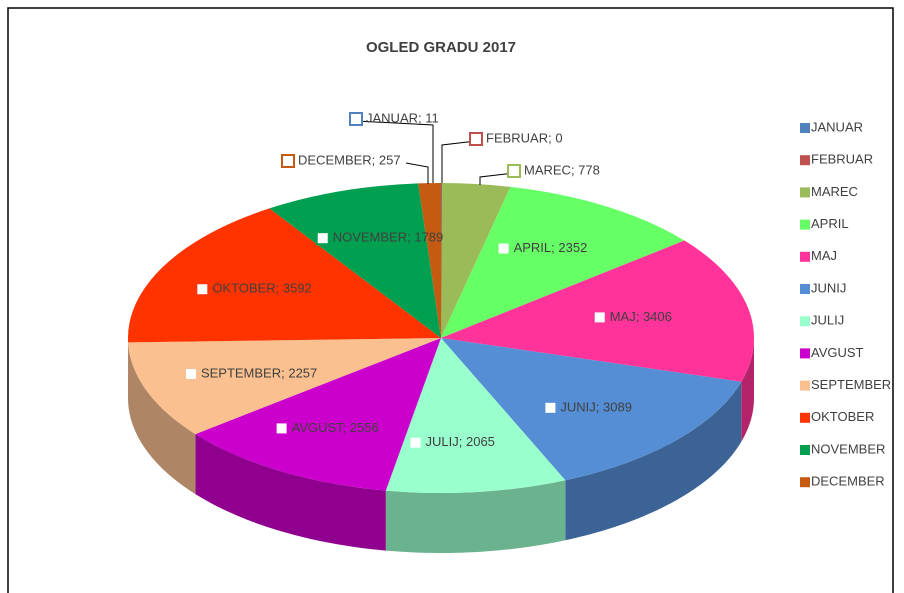 Image resolution: width=904 pixels, height=593 pixels. What do you see at coordinates (441, 47) in the screenshot?
I see `chart-title: OGLED GRADU 2017` at bounding box center [441, 47].